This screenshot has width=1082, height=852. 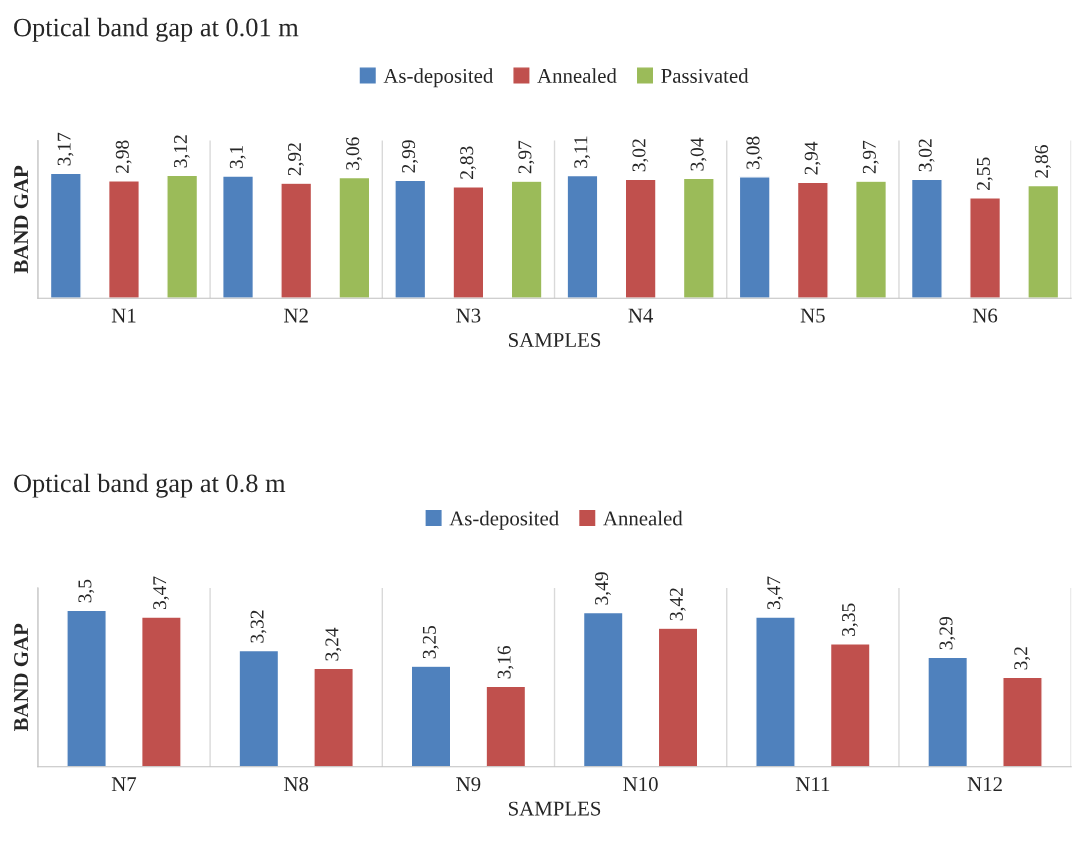 What do you see at coordinates (468, 784) in the screenshot?
I see `x-tick-label: N9` at bounding box center [468, 784].